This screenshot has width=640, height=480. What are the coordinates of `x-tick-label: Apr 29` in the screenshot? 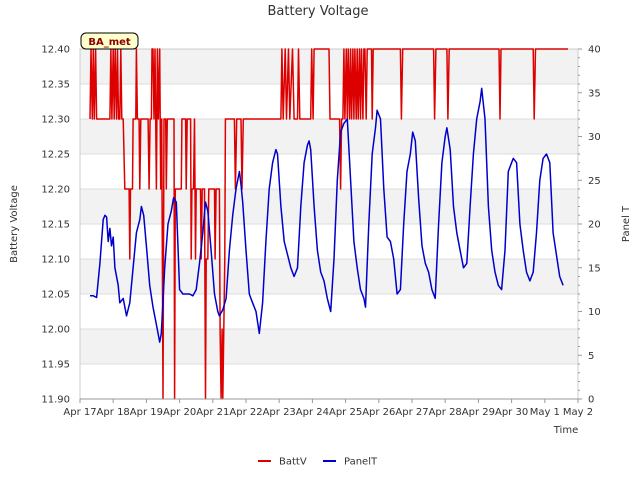 It's located at (478, 412).